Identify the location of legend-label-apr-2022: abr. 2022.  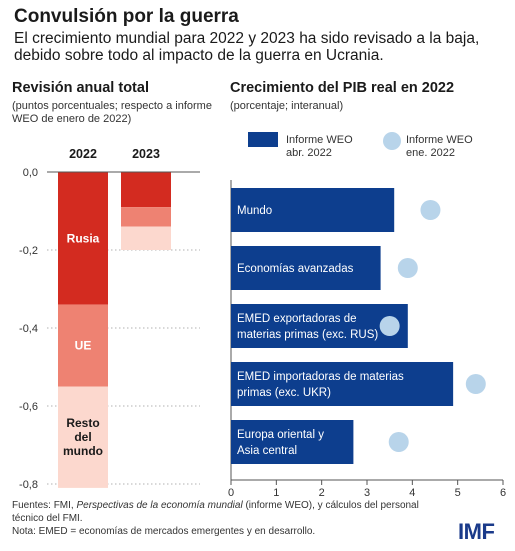
(309, 153).